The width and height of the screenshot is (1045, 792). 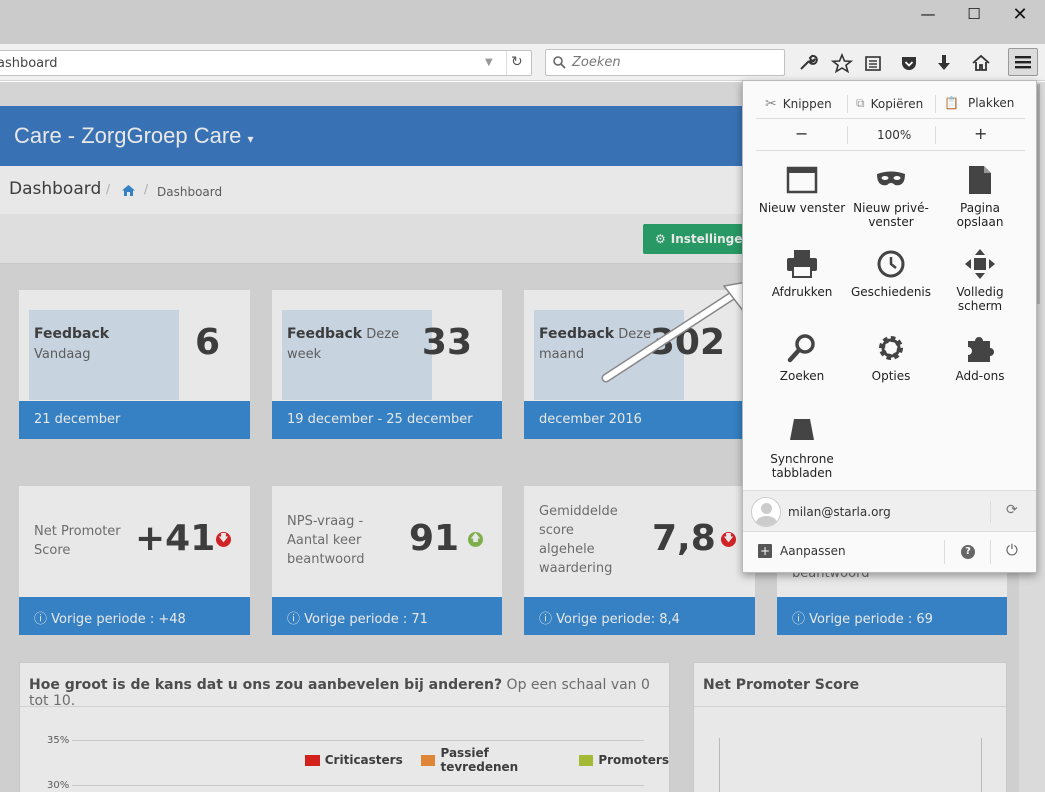 What do you see at coordinates (479, 760) in the screenshot?
I see `legend-label: Passief tevredenen` at bounding box center [479, 760].